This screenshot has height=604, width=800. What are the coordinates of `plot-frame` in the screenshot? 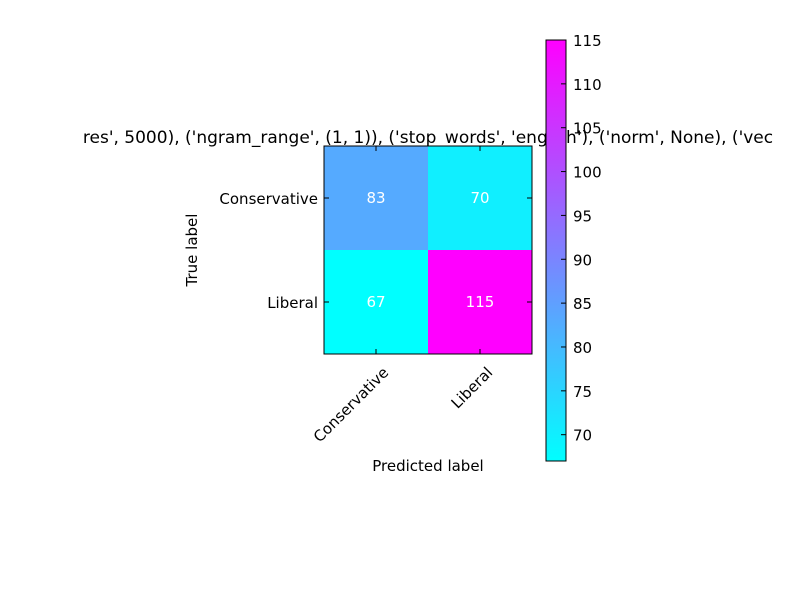 It's located at (428, 250).